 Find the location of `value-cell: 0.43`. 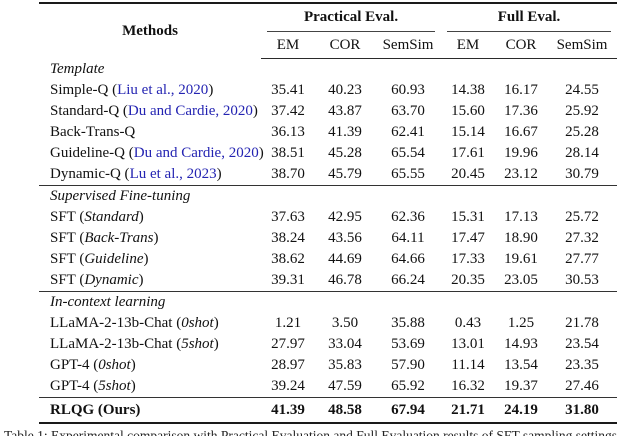

value-cell: 0.43 is located at coordinates (468, 323).